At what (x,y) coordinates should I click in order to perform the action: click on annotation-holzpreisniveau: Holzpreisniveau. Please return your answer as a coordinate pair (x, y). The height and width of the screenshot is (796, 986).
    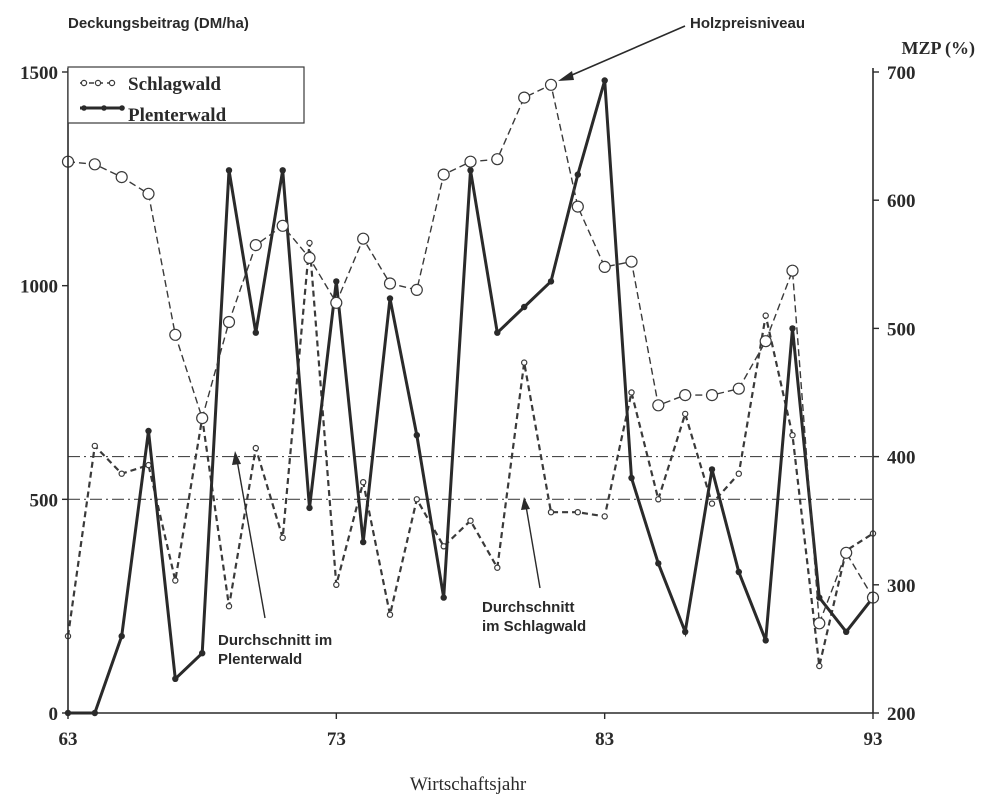
    Looking at the image, I should click on (747, 23).